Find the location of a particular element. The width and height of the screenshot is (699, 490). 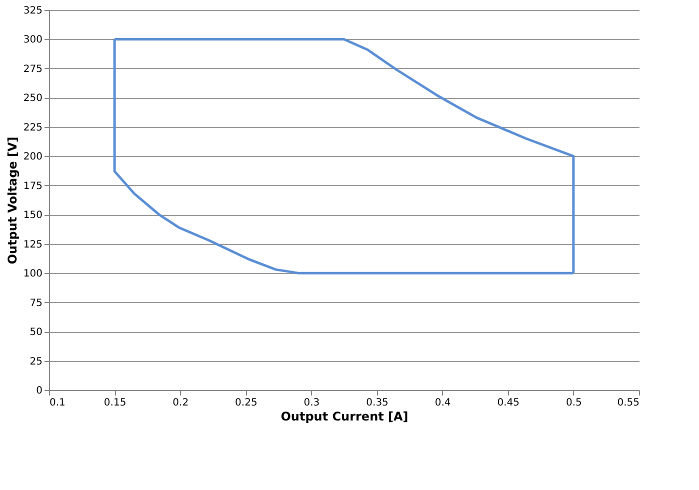

y-tick-label: 275 is located at coordinates (32, 69).